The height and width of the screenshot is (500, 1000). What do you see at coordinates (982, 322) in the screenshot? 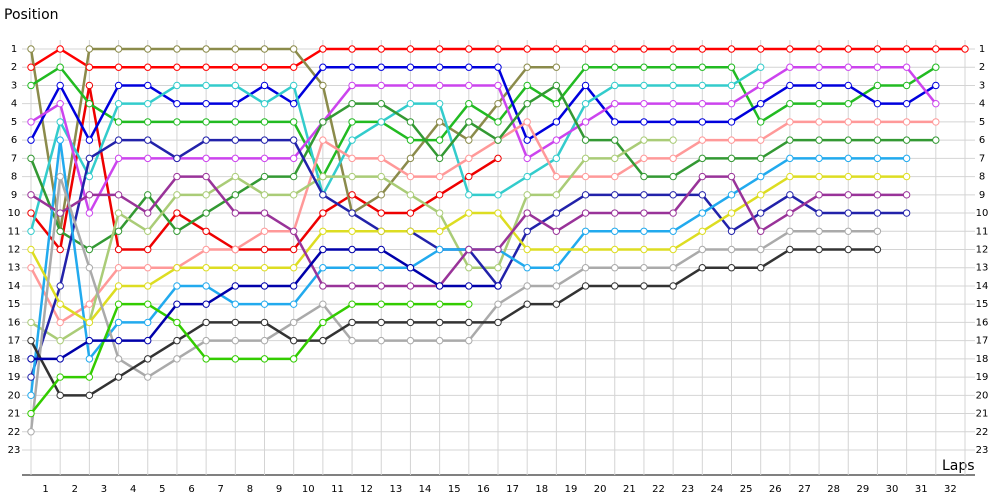
I see `y-tick-label-right: 16` at bounding box center [982, 322].